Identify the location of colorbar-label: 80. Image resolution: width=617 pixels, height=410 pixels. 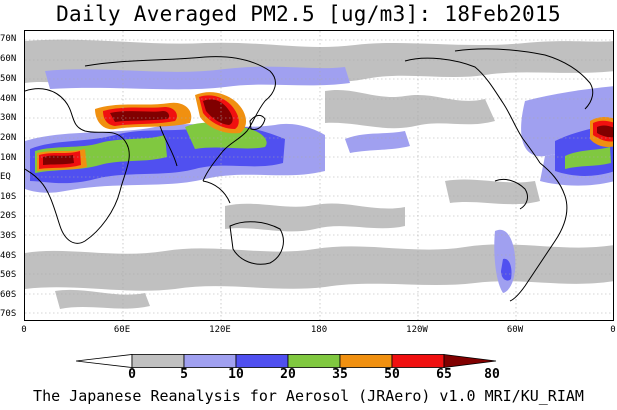
(492, 374).